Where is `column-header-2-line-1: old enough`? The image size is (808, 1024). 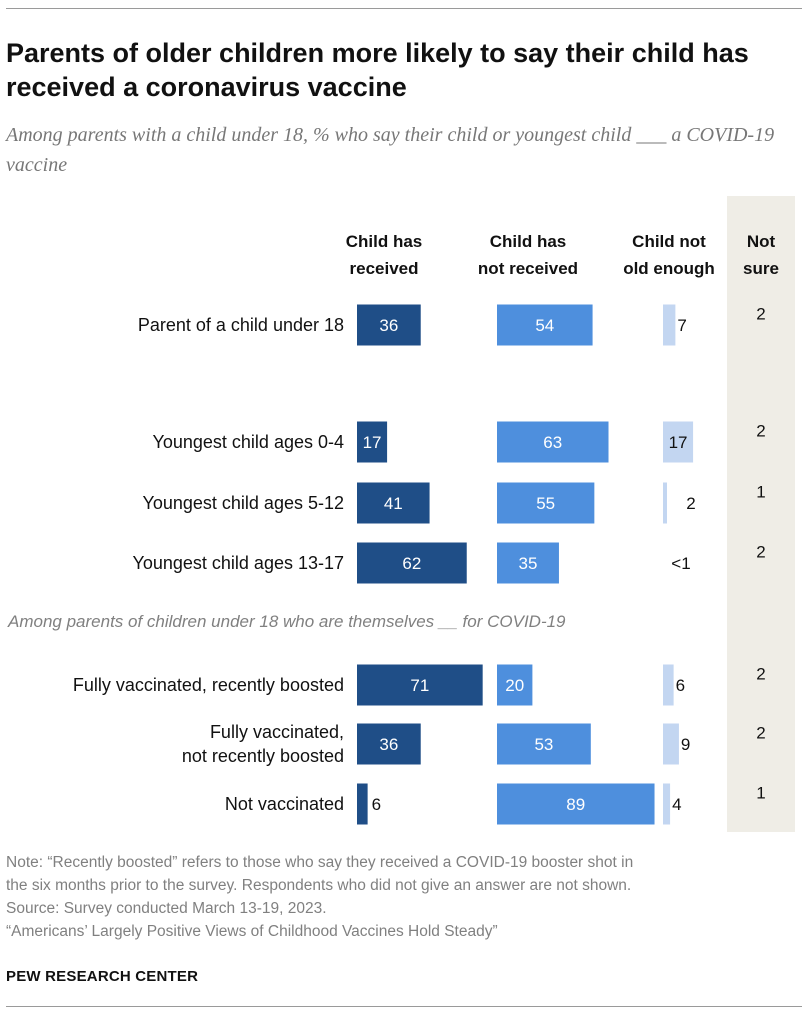
column-header-2-line-1: old enough is located at coordinates (669, 268).